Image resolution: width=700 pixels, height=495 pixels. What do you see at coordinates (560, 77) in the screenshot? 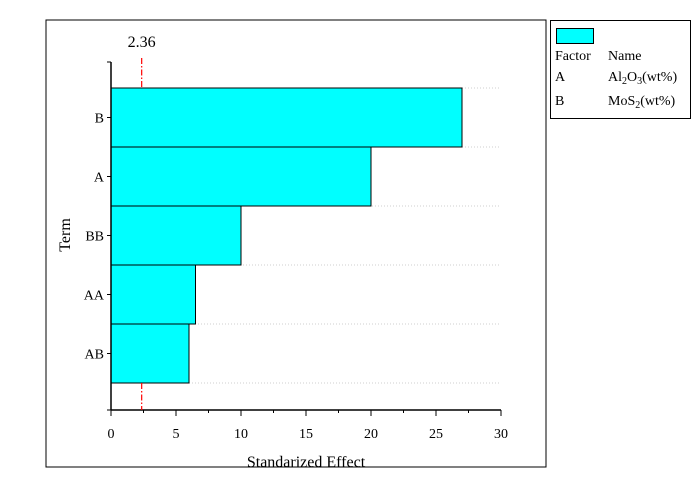
I see `legend-factor-a: A` at bounding box center [560, 77].